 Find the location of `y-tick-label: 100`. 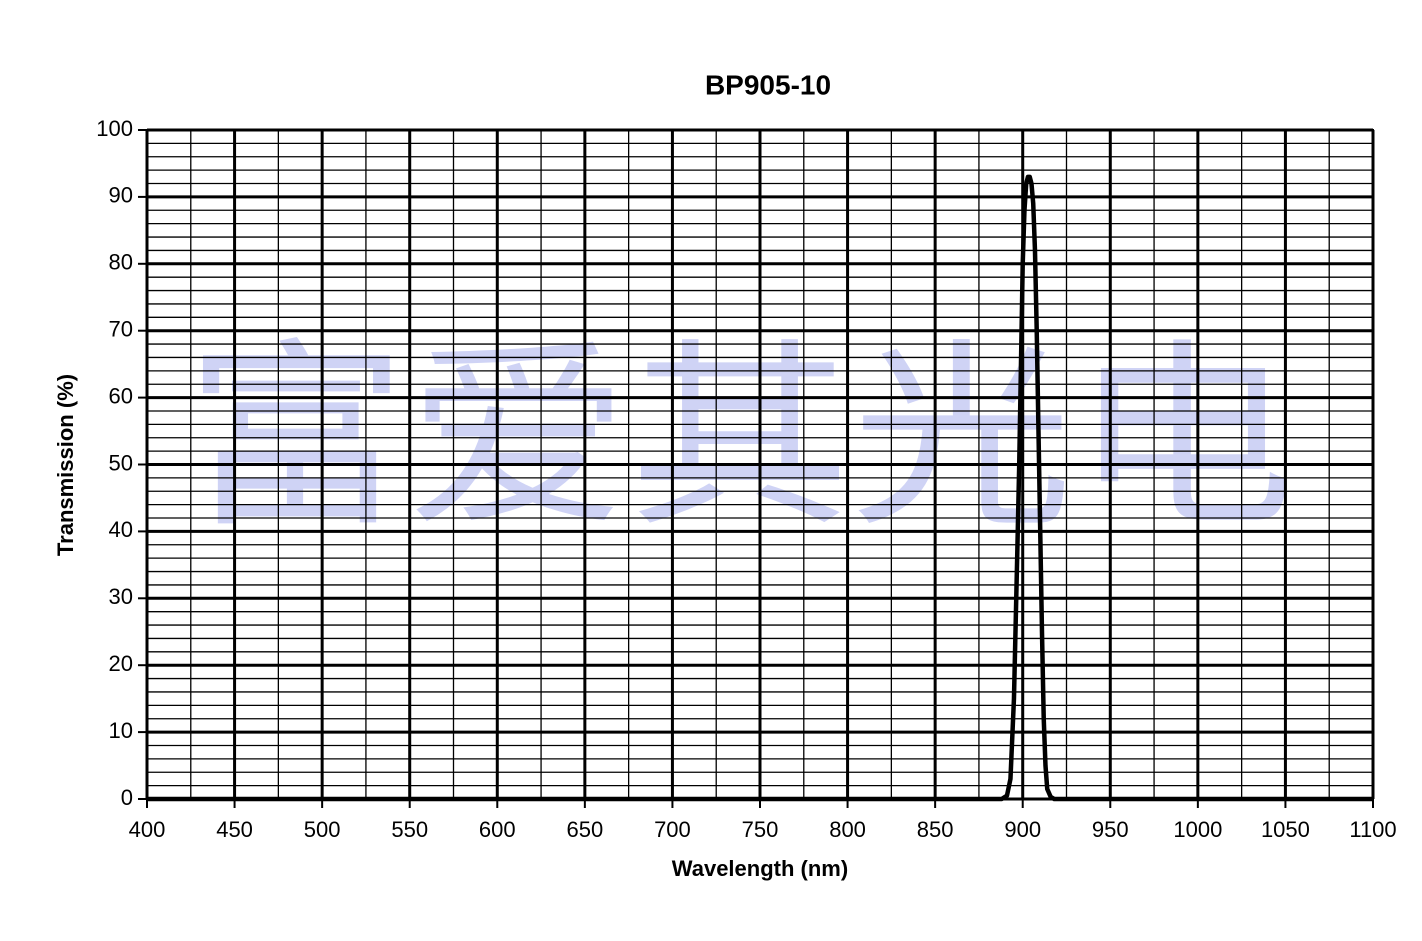

y-tick-label: 100 is located at coordinates (114, 128).